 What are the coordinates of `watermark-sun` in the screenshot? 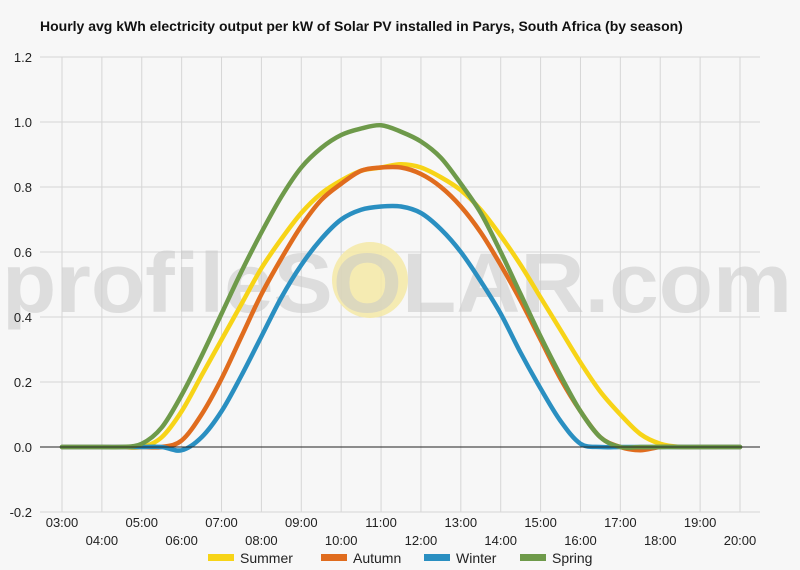 It's located at (370, 280).